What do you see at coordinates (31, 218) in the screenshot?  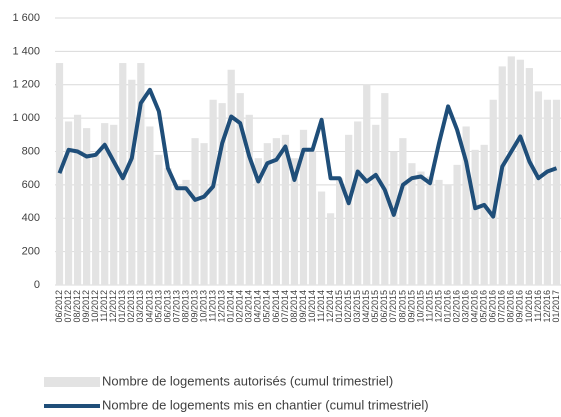 I see `y-tick-label: 400` at bounding box center [31, 218].